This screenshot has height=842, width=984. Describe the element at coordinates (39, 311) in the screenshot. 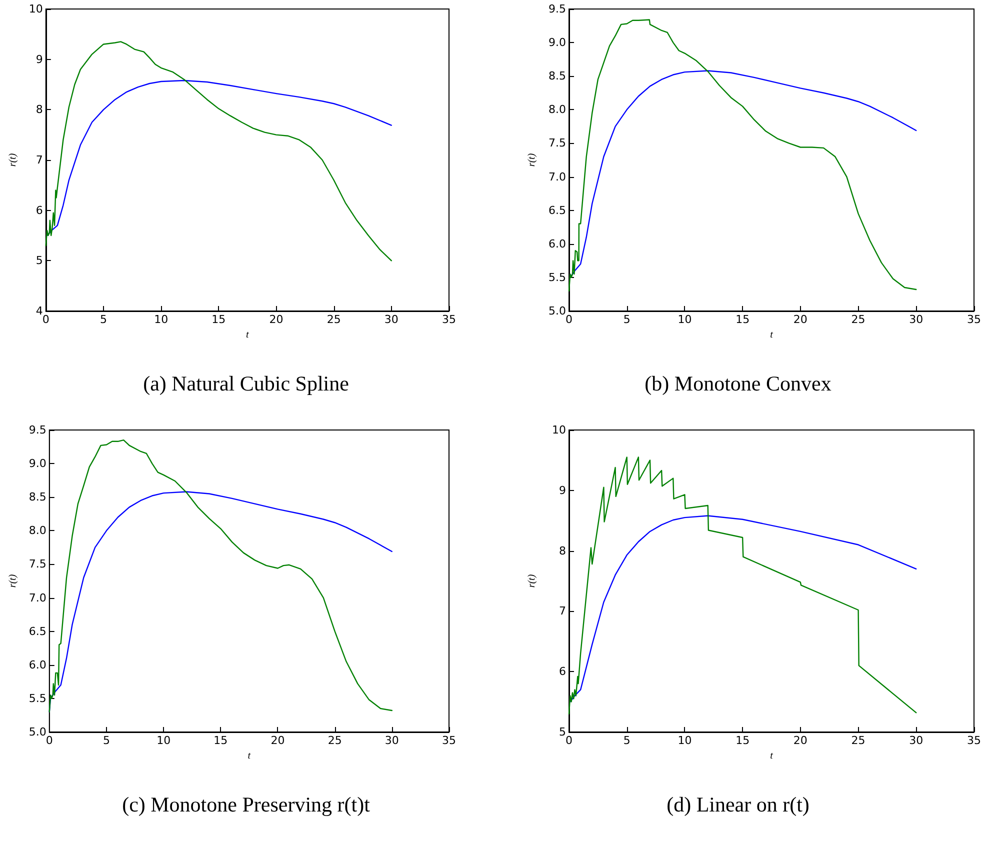

I see `y-tick-label: 4` at that location.